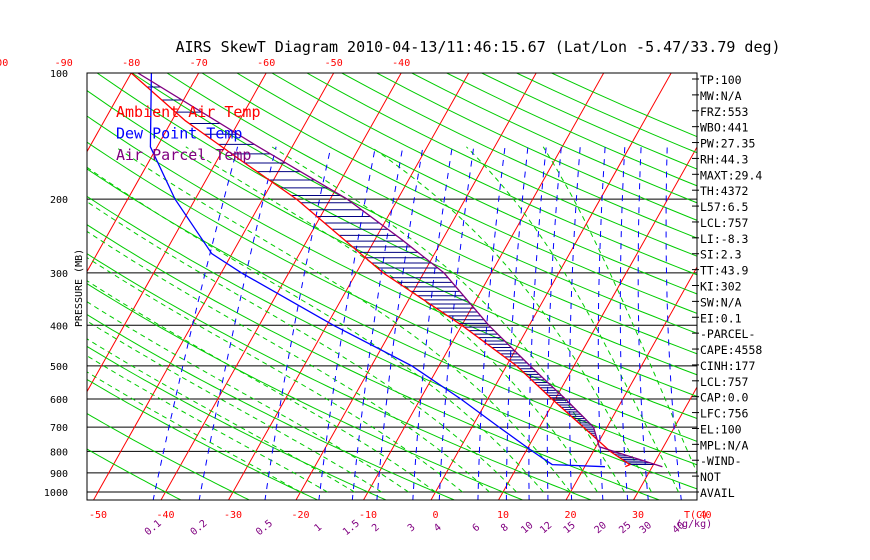 Image resolution: width=870 pixels, height=560 pixels. I want to click on index-label: MW:N/A, so click(721, 96).